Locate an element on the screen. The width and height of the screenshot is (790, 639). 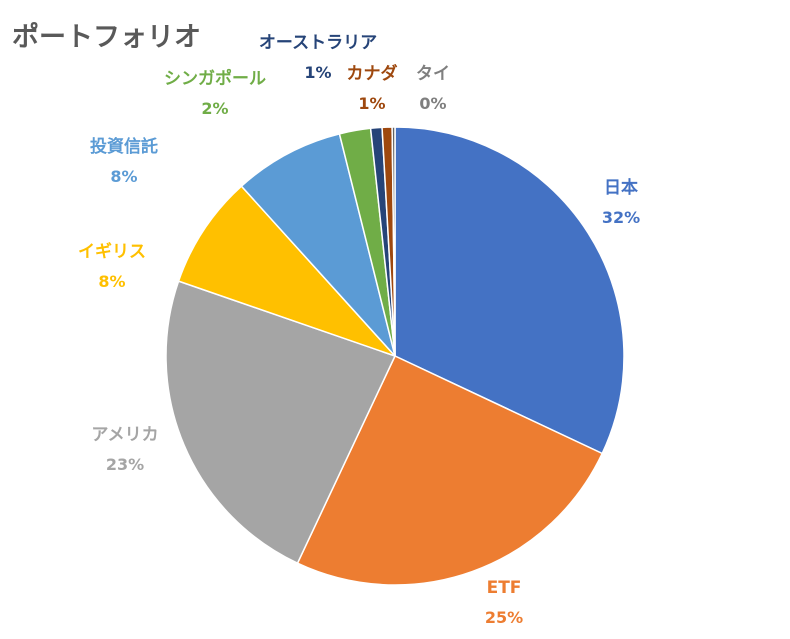
slice-name-label: シンガポール is located at coordinates (215, 78).